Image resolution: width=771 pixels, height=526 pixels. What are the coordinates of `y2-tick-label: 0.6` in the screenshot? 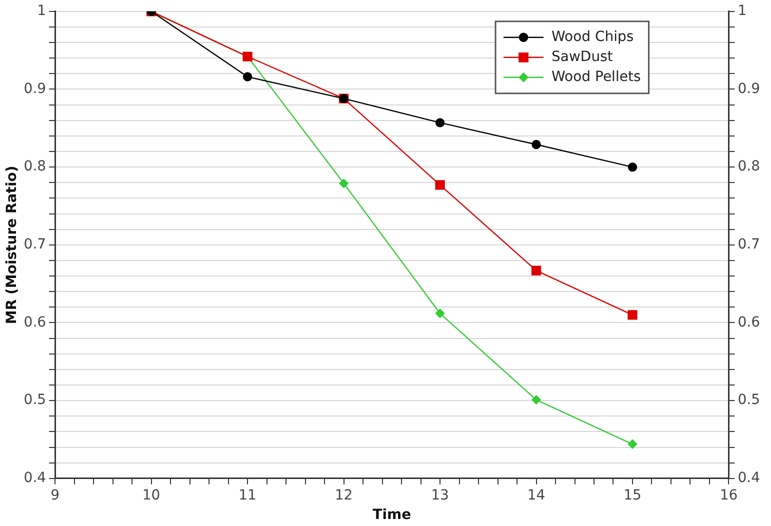 It's located at (749, 322).